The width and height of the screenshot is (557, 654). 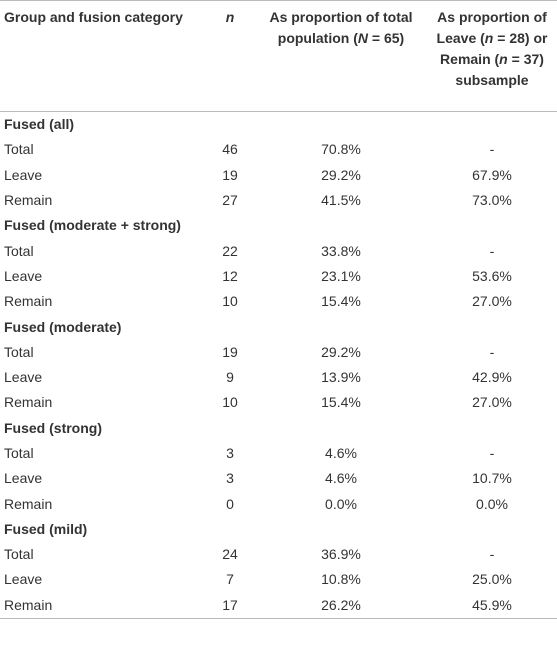 I want to click on data-row: Leave 19 29.2% 67.9%, so click(x=278, y=175).